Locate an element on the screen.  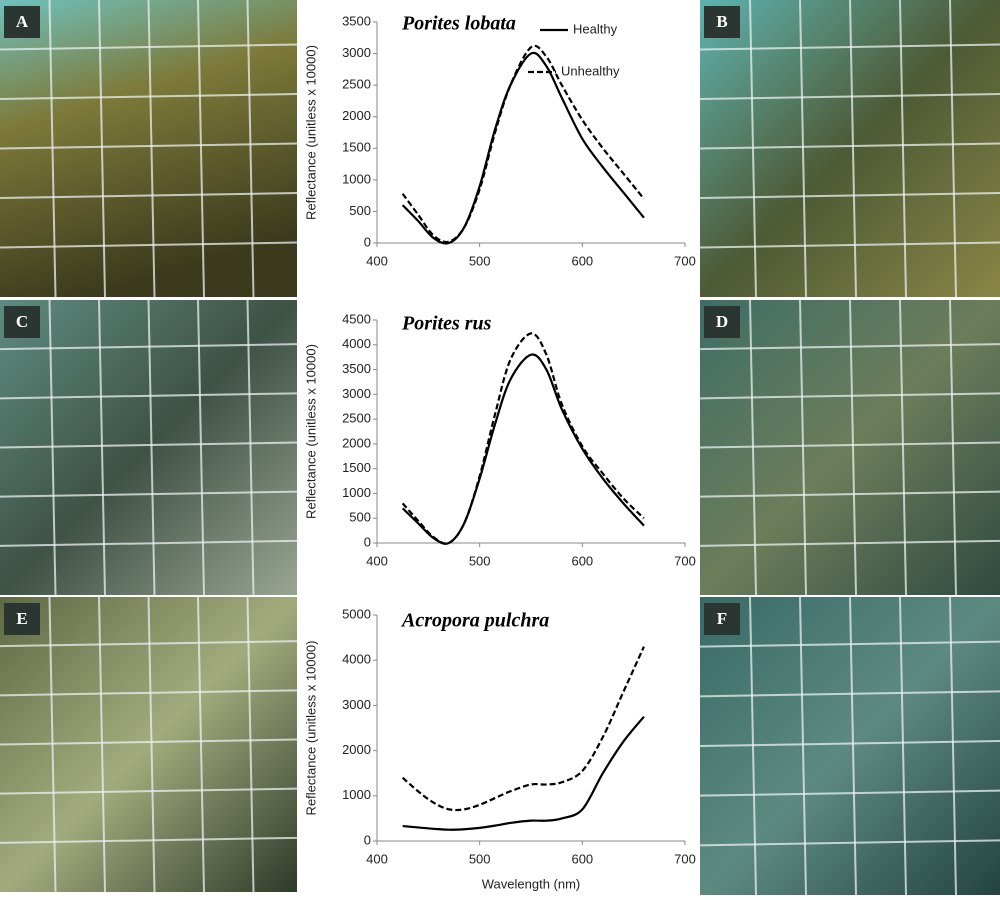
photo: C is located at coordinates (149, 447).